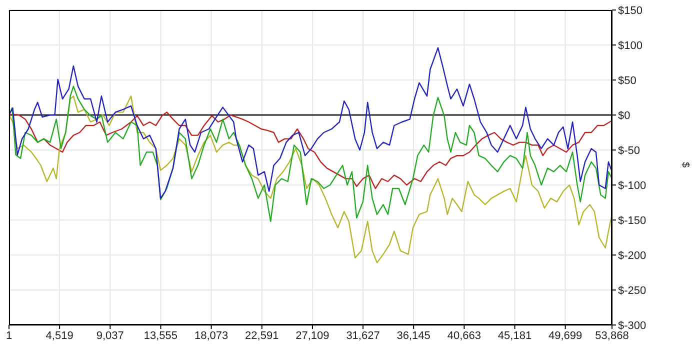 This screenshot has width=700, height=347. I want to click on y-tick-label: $-50, so click(629, 150).